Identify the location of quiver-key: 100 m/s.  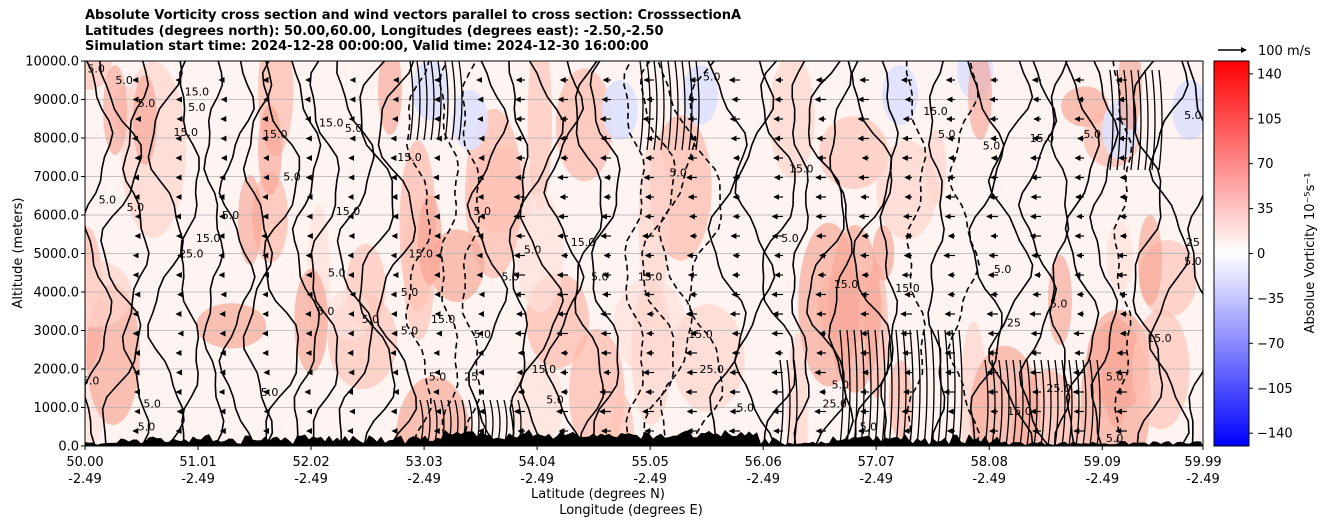
(1264, 51).